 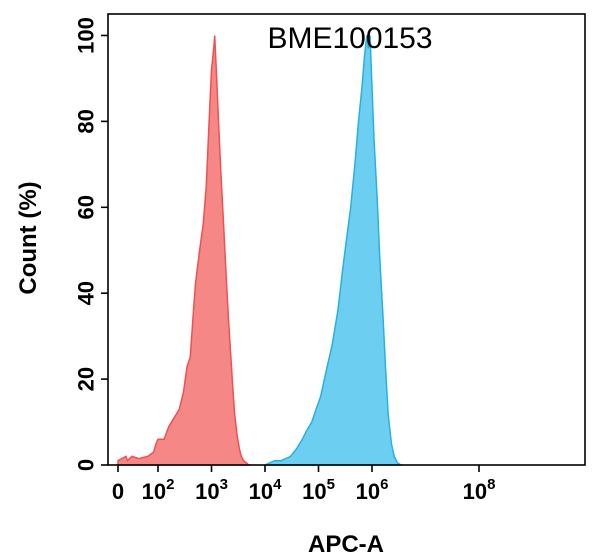 I want to click on y-tick-label: 100, so click(x=86, y=35).